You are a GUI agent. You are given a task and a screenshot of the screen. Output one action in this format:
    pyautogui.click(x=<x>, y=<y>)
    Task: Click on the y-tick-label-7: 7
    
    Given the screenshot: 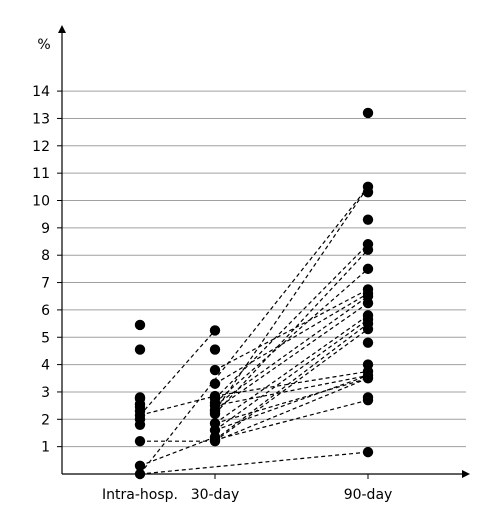 What is the action you would take?
    pyautogui.click(x=45, y=284)
    